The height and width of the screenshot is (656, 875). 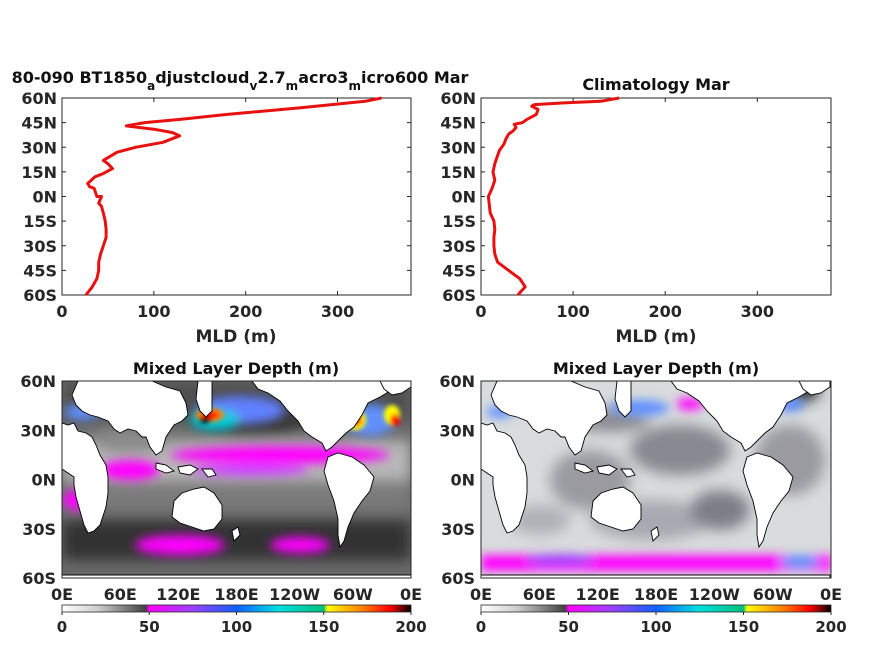 I want to click on panel-1-xtick-label: 0, so click(x=61, y=311).